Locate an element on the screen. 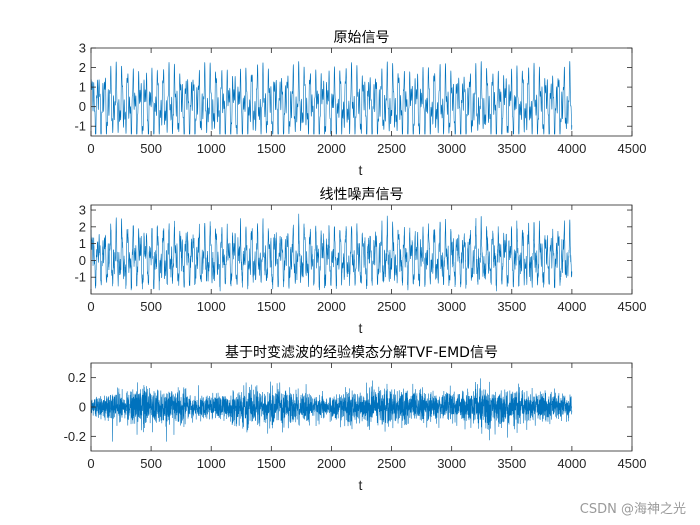 This screenshot has width=700, height=525. chart-title: 原始信号 is located at coordinates (362, 38).